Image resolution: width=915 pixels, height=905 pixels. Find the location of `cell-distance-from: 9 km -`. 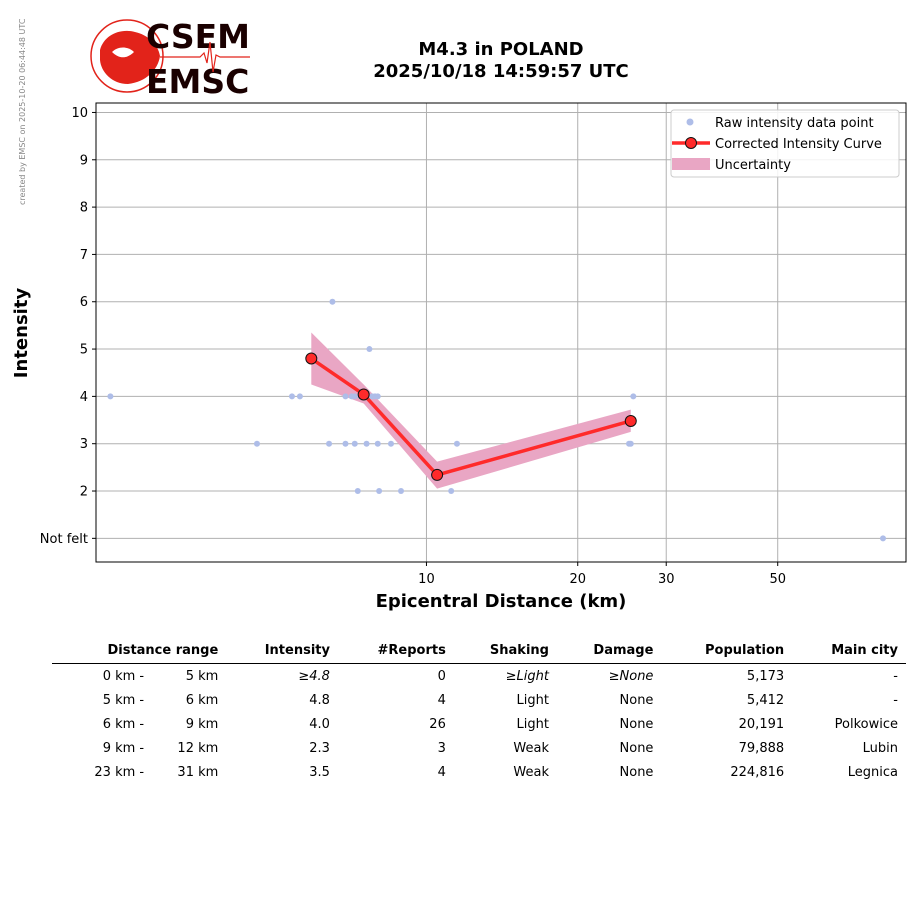

cell-distance-from: 9 km - is located at coordinates (123, 748).